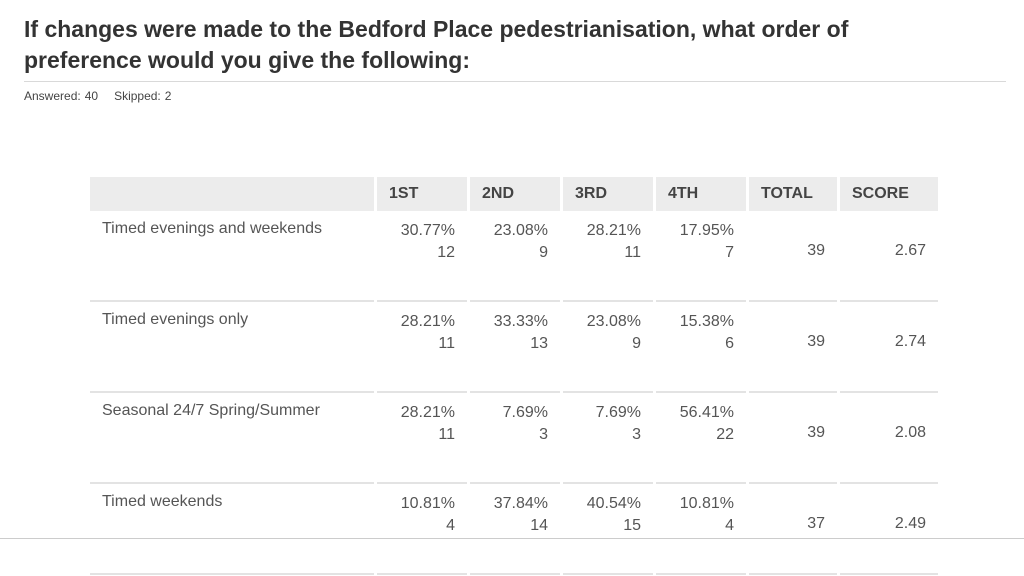  Describe the element at coordinates (701, 347) in the screenshot. I see `cell-4th: 15.38% 6` at that location.